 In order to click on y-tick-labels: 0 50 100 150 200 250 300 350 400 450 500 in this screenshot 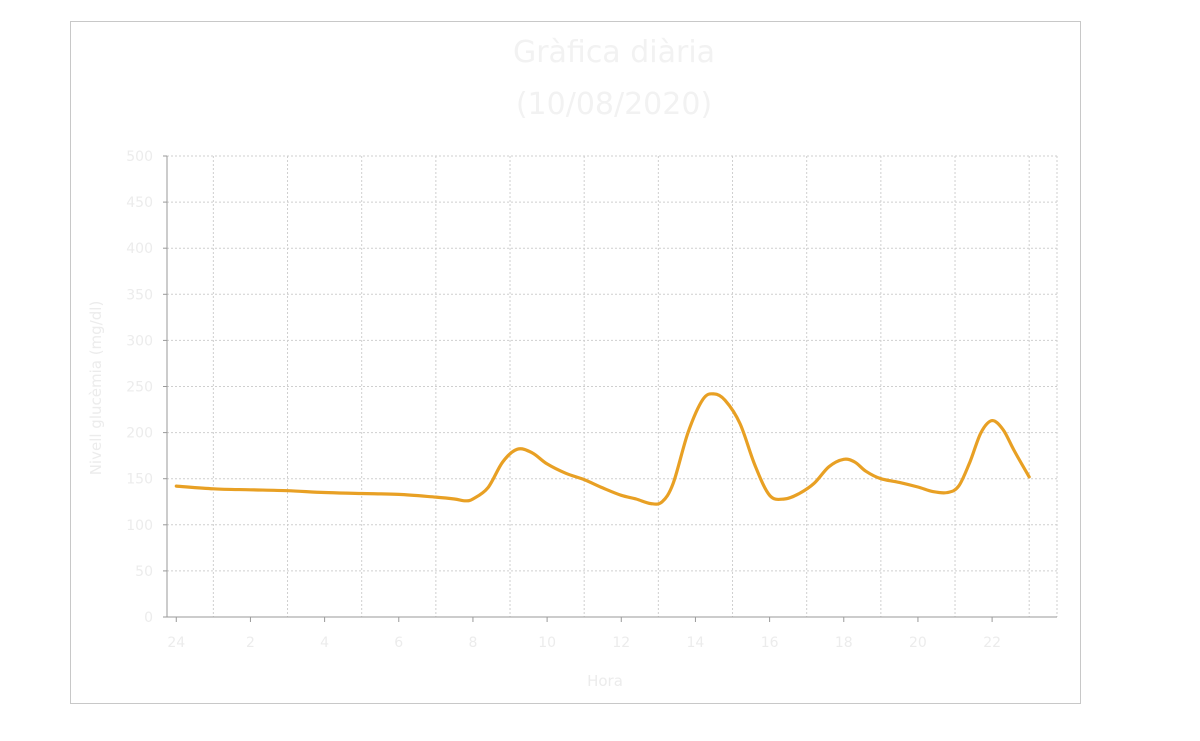, I will do `click(139, 387)`.